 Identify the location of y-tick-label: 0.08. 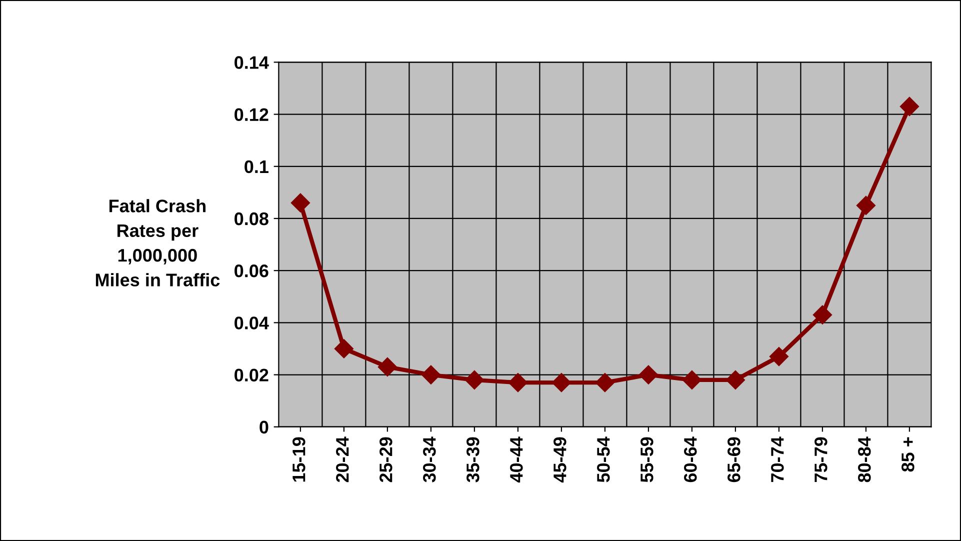
(251, 219).